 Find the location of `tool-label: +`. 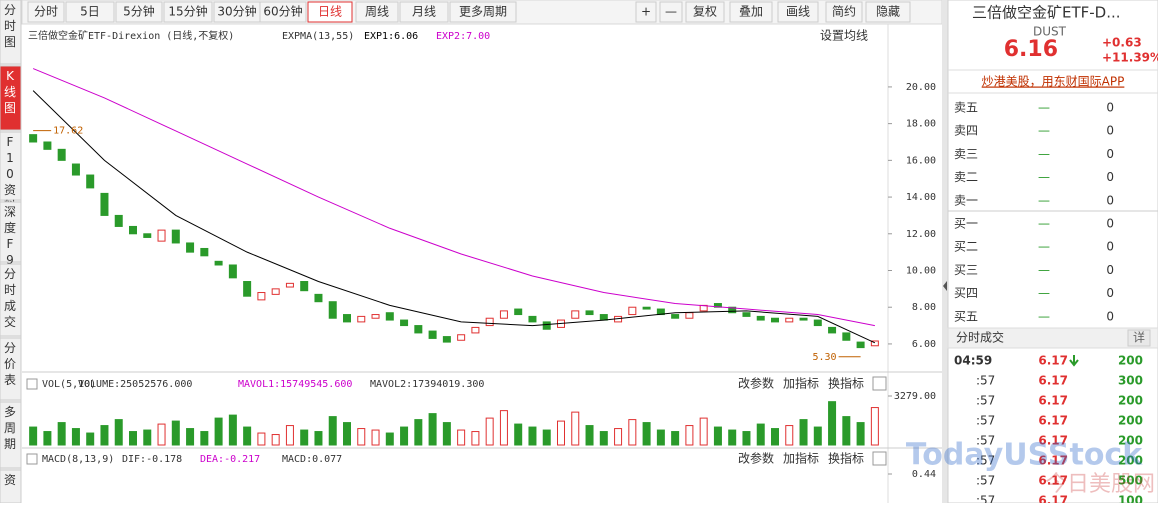

tool-label: + is located at coordinates (646, 12).